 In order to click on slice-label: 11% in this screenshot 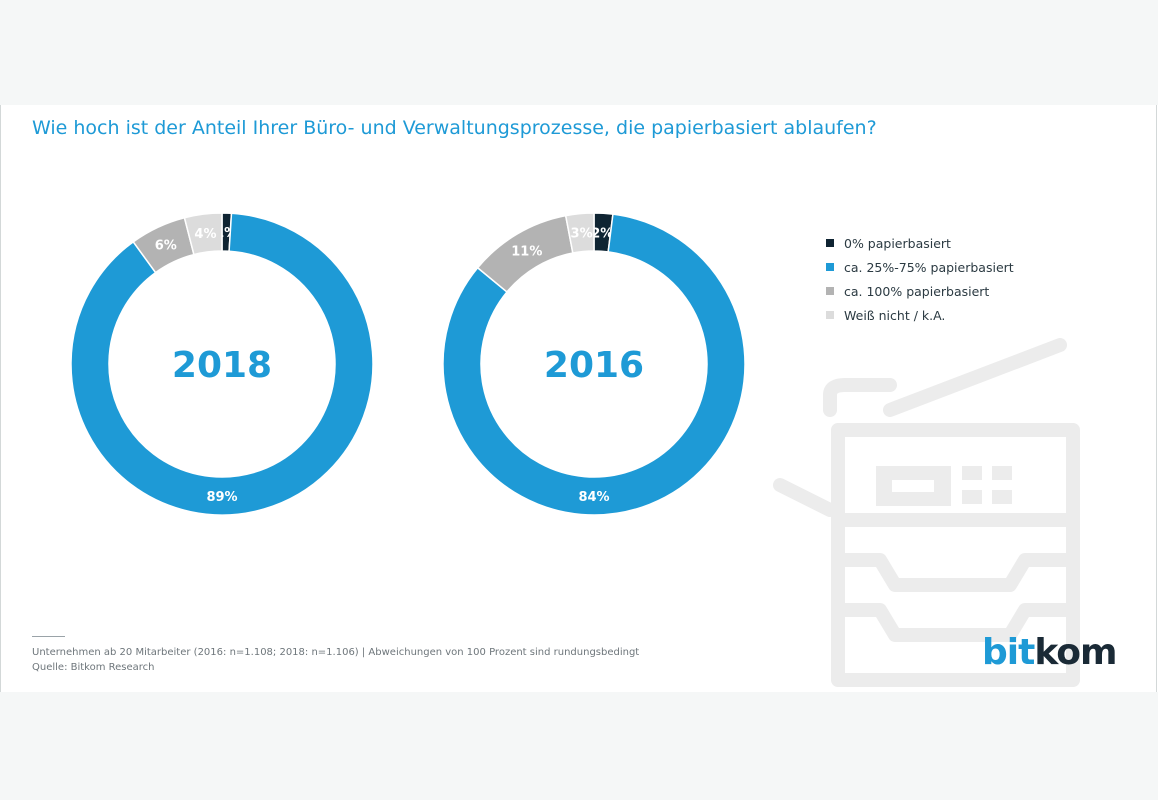, I will do `click(526, 251)`.